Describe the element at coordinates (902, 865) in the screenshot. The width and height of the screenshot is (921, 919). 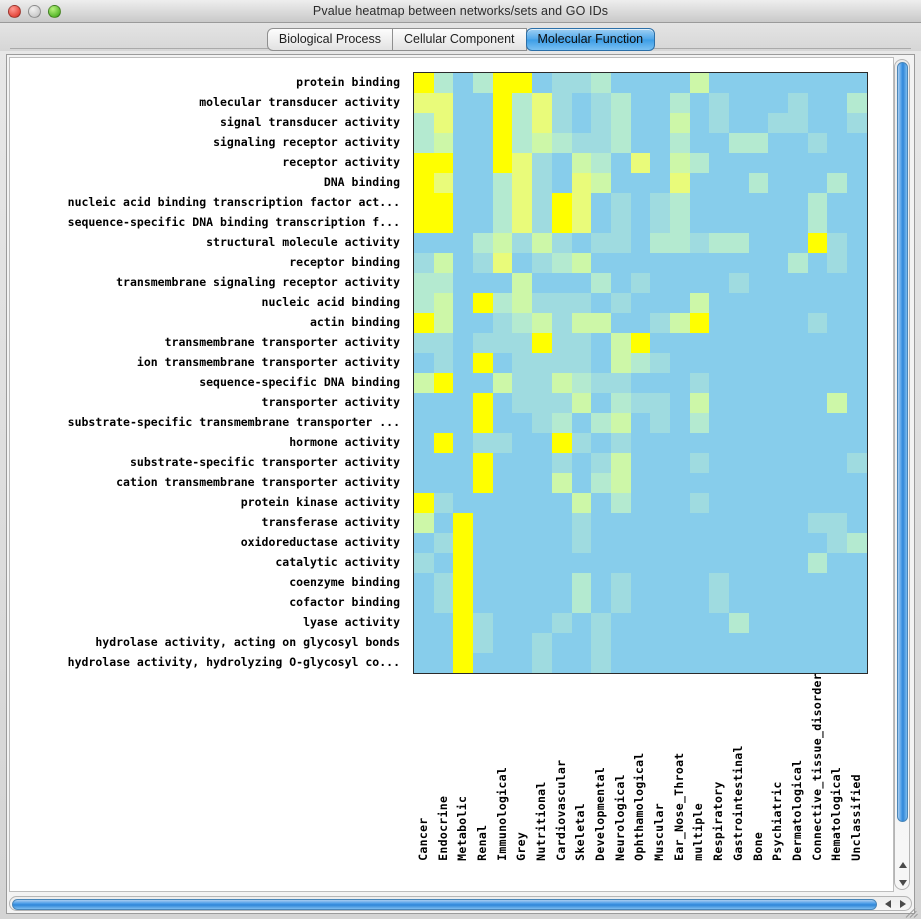
I see `scroll-up-icon` at that location.